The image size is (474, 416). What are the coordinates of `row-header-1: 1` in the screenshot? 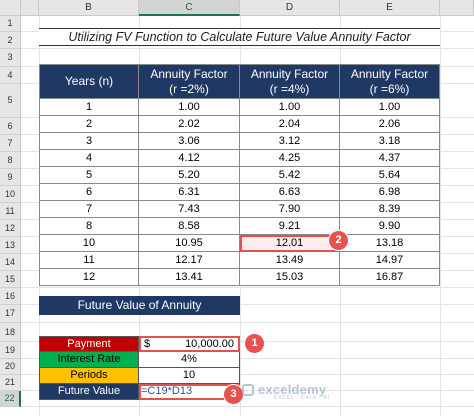 It's located at (10, 24).